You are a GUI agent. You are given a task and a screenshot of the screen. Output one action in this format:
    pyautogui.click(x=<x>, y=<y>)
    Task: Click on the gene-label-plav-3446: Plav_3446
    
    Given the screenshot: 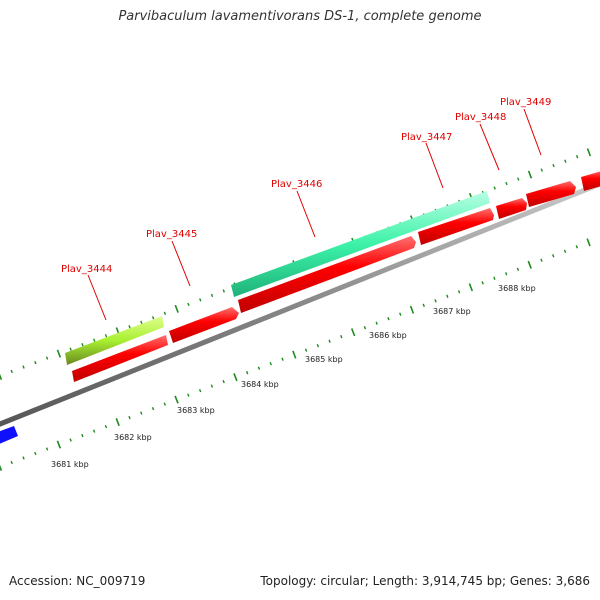 What is the action you would take?
    pyautogui.click(x=296, y=184)
    